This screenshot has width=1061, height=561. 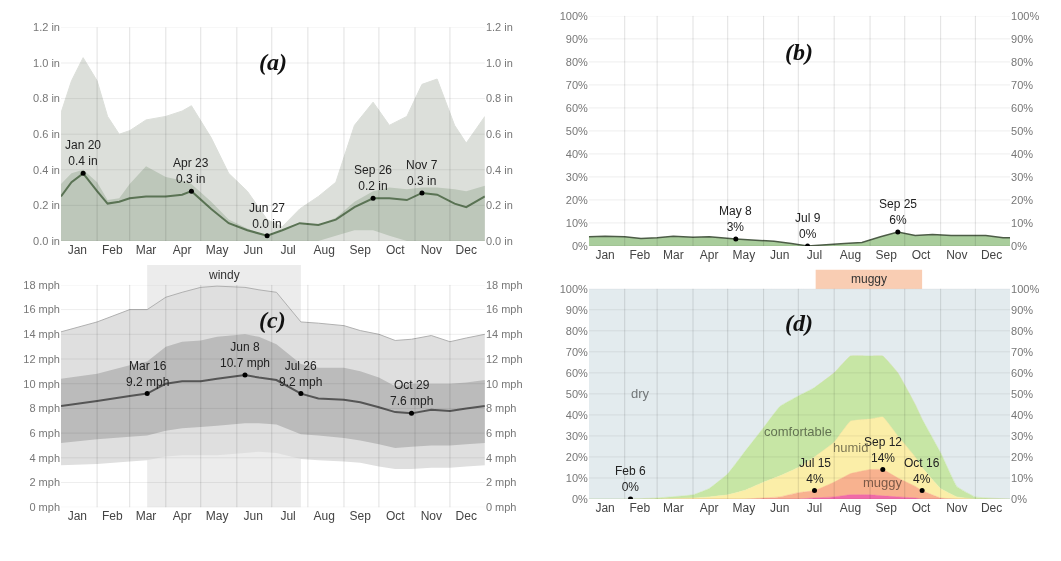 I want to click on y-tick-label: 40%, so click(x=577, y=153).